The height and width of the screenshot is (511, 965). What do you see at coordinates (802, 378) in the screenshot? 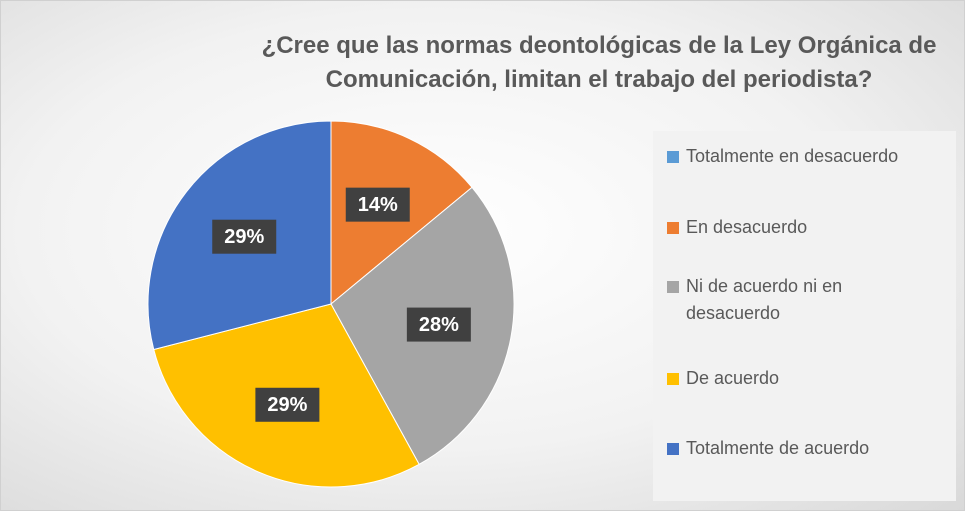
I see `legend-item: De acuerdo` at bounding box center [802, 378].